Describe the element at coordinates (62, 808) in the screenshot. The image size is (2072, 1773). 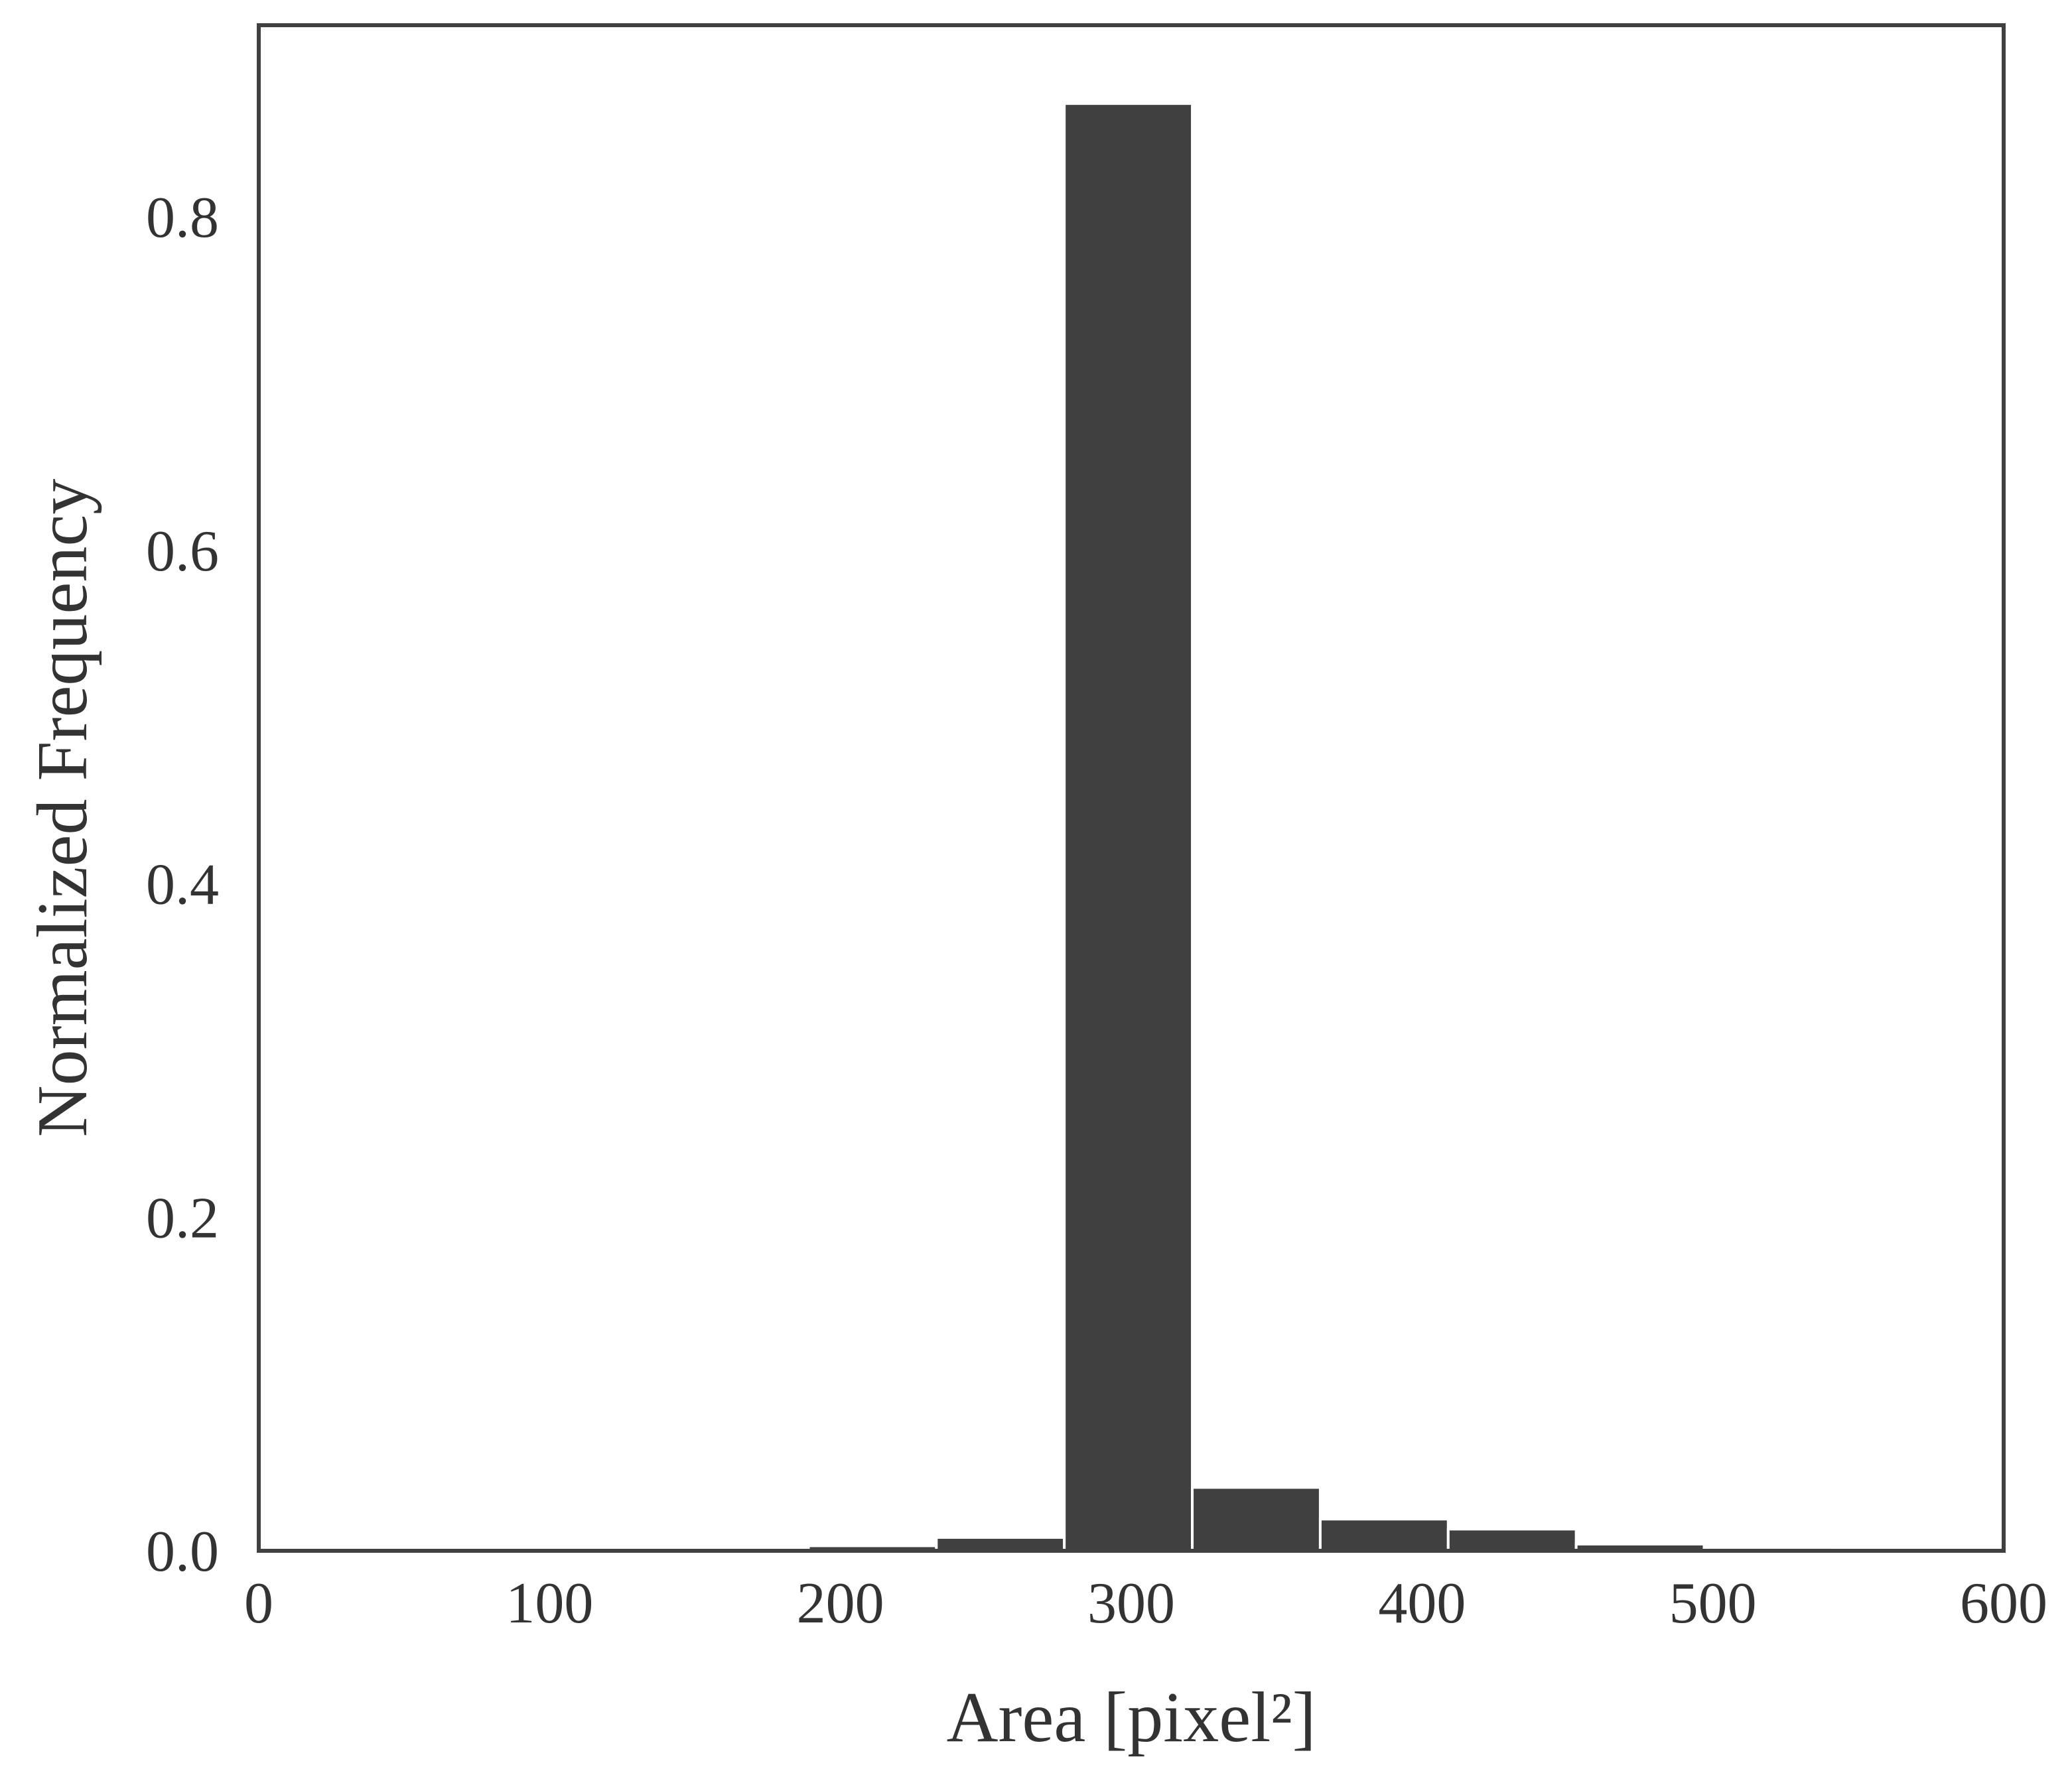
I see `y-axis-label: Normalized Frequency` at that location.